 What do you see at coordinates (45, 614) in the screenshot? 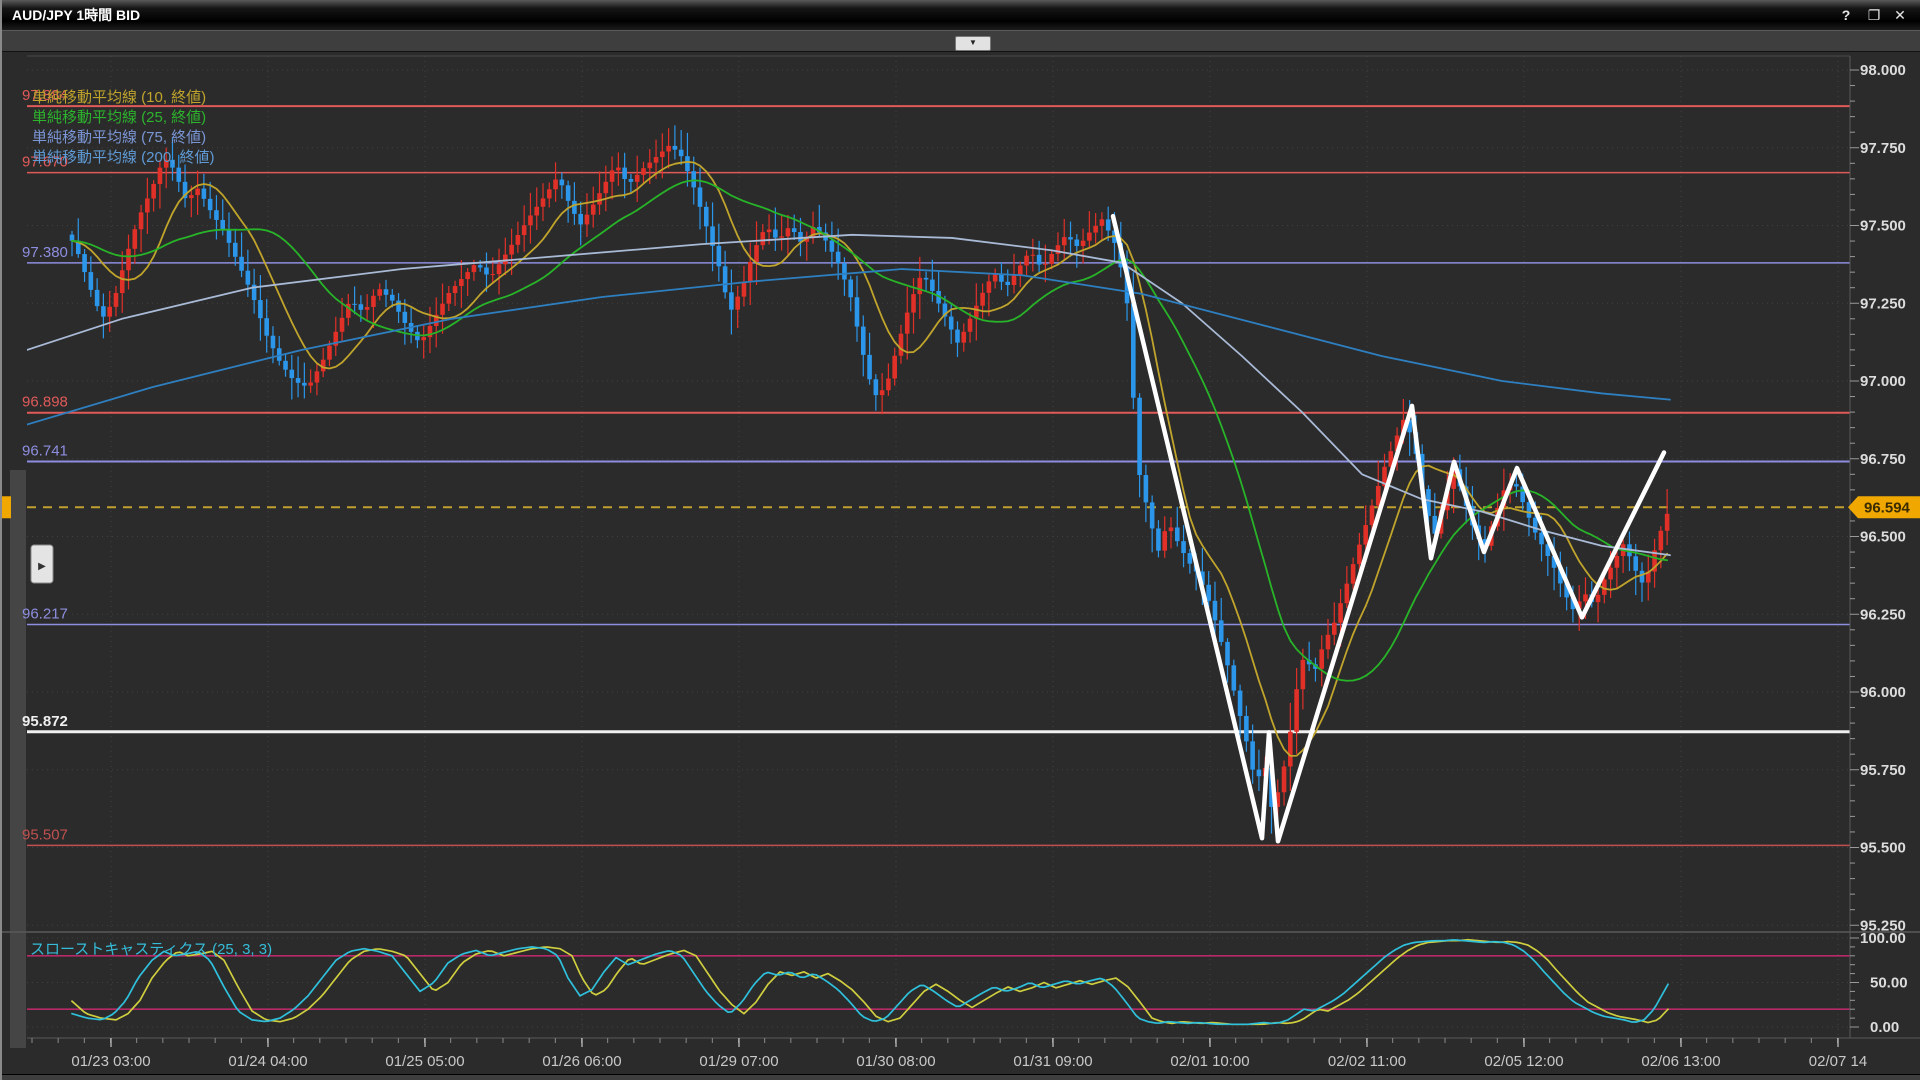
I see `price-level-label: 96.217` at bounding box center [45, 614].